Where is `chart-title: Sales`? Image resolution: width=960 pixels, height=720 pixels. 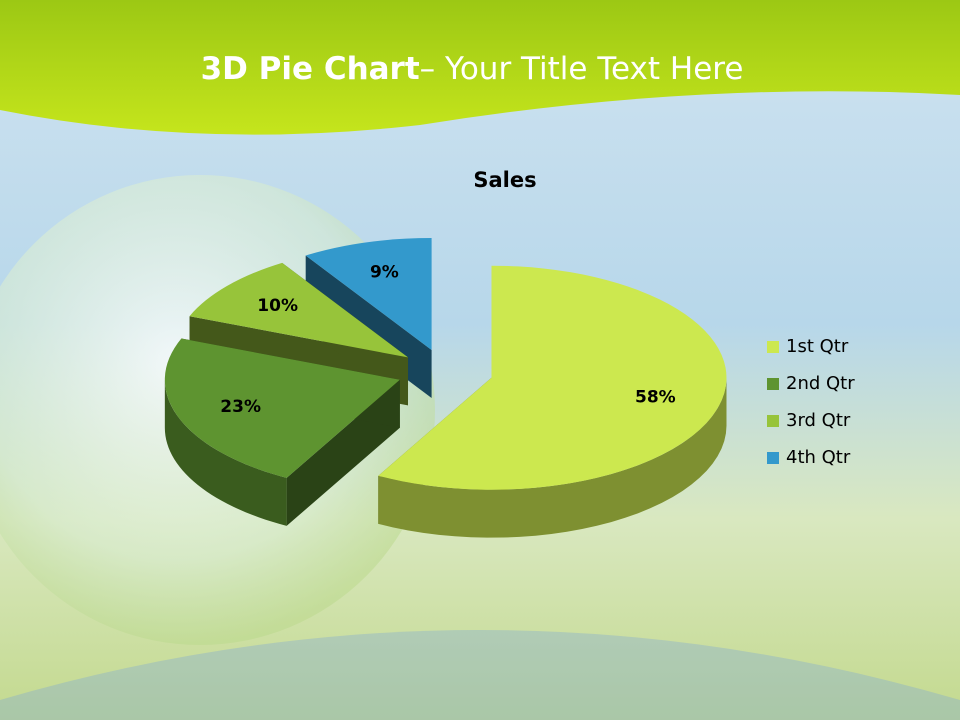 chart-title: Sales is located at coordinates (504, 180).